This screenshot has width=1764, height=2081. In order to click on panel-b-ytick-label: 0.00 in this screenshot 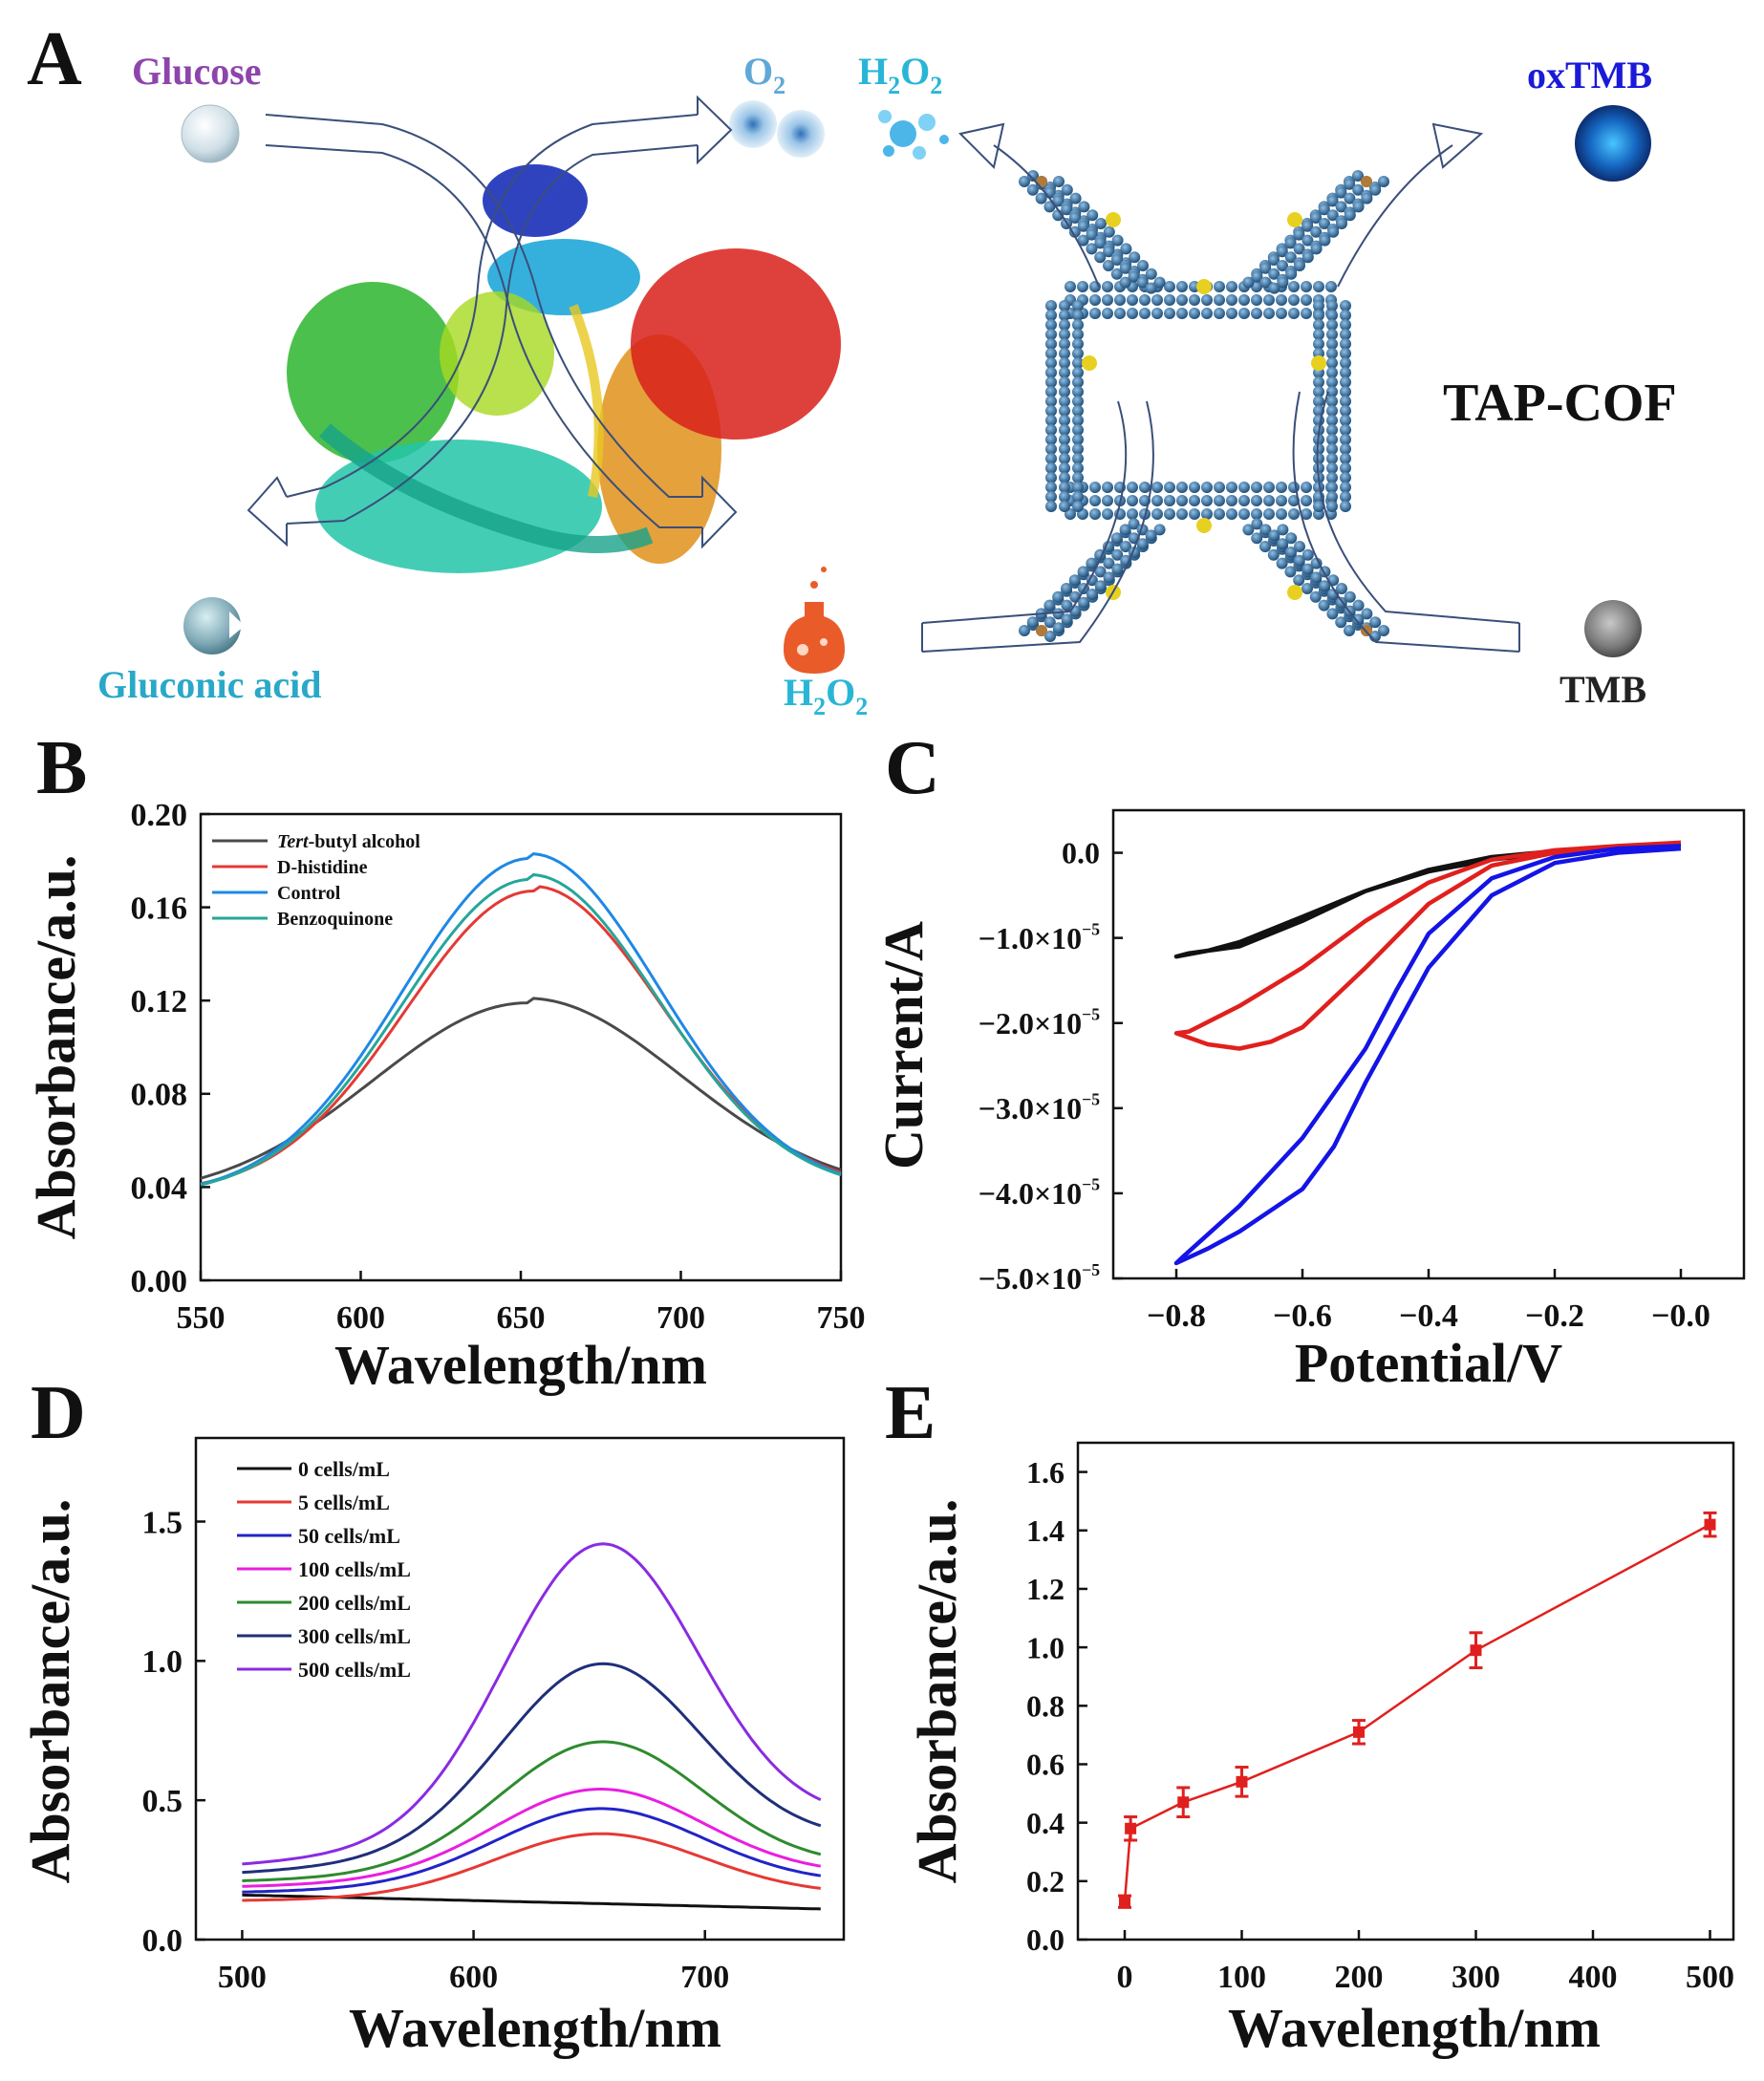, I will do `click(160, 1281)`.